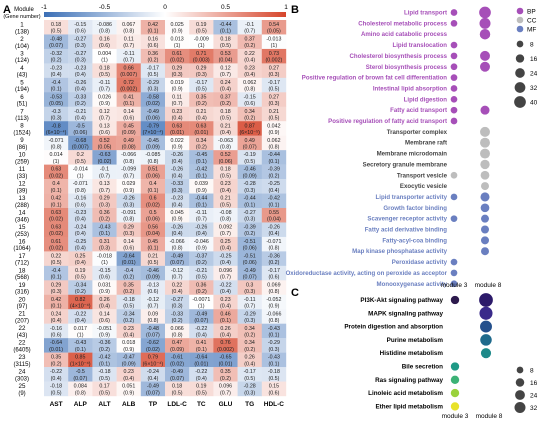 The width and height of the screenshot is (550, 422). What do you see at coordinates (274, 32) in the screenshot?
I see `cell-pvalue: (0.05)` at bounding box center [274, 32].